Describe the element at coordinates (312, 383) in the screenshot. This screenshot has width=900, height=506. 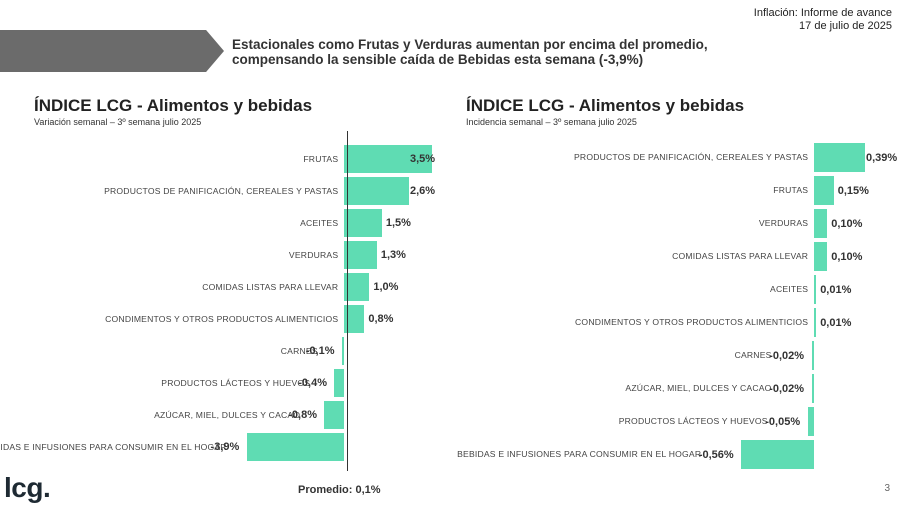
I see `value-label: -0,4%` at that location.